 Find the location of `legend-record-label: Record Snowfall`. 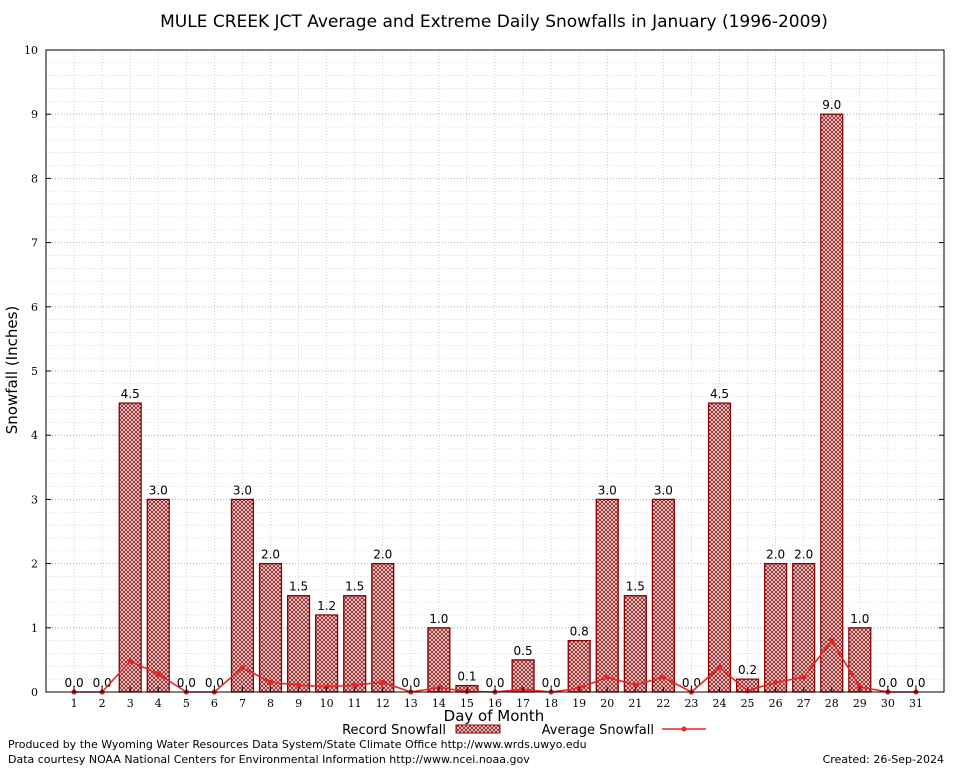

legend-record-label: Record Snowfall is located at coordinates (394, 730).